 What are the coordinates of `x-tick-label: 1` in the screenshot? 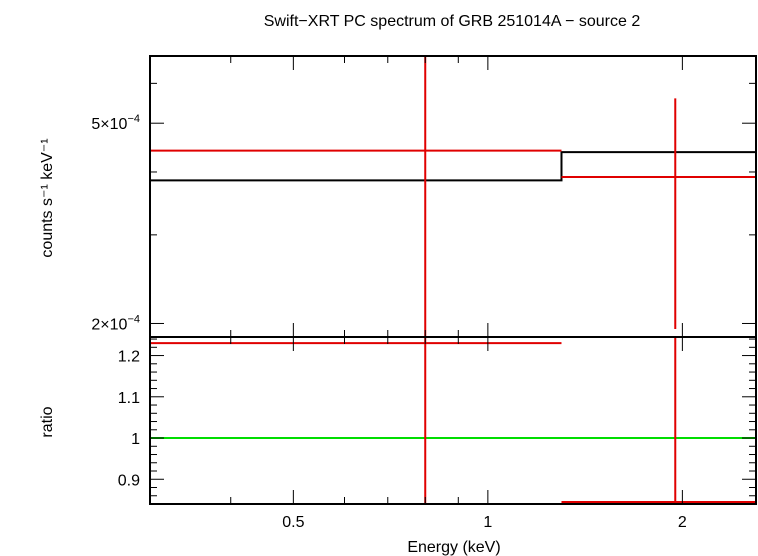 It's located at (487, 522).